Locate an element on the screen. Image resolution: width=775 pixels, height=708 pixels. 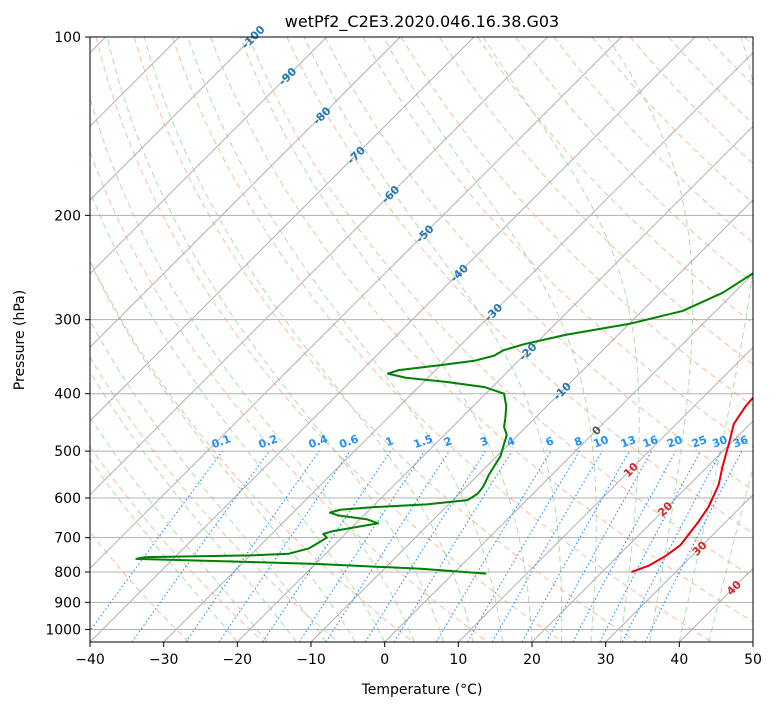
x-tick-label: −40 is located at coordinates (90, 660).